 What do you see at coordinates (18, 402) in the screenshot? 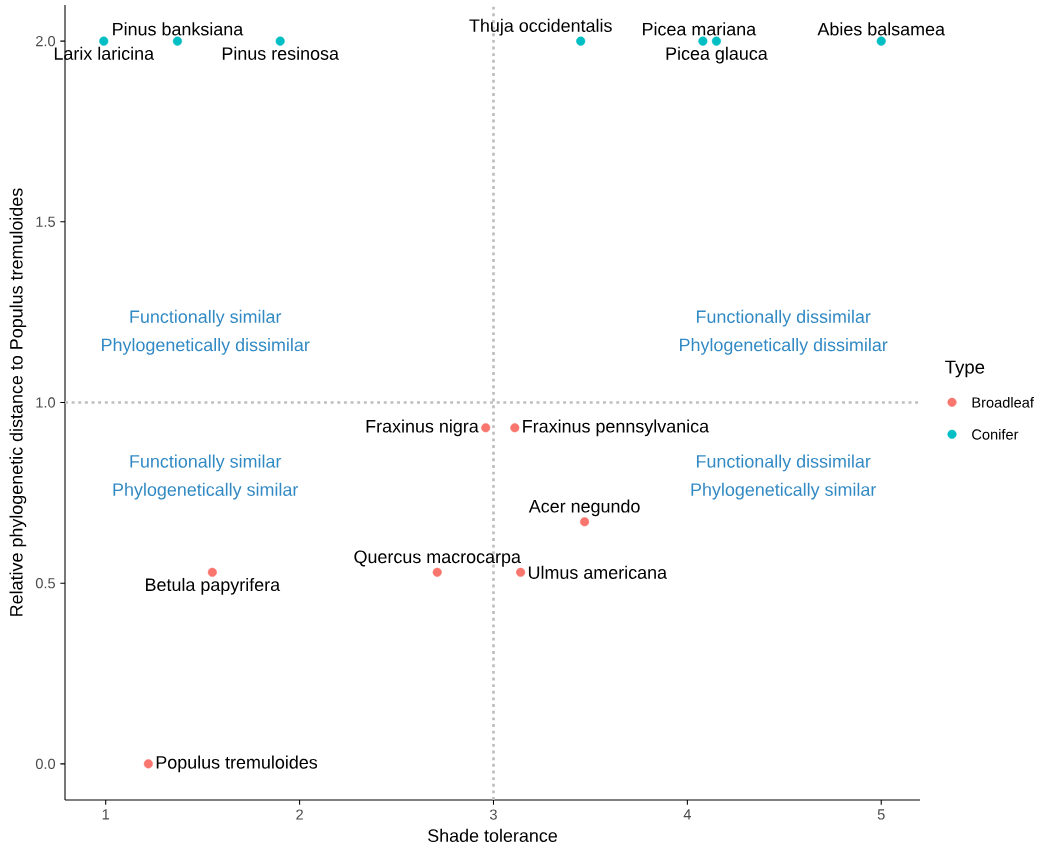
I see `y-axis-title: Relative phylogenetic distance to Populus tremuloides` at bounding box center [18, 402].